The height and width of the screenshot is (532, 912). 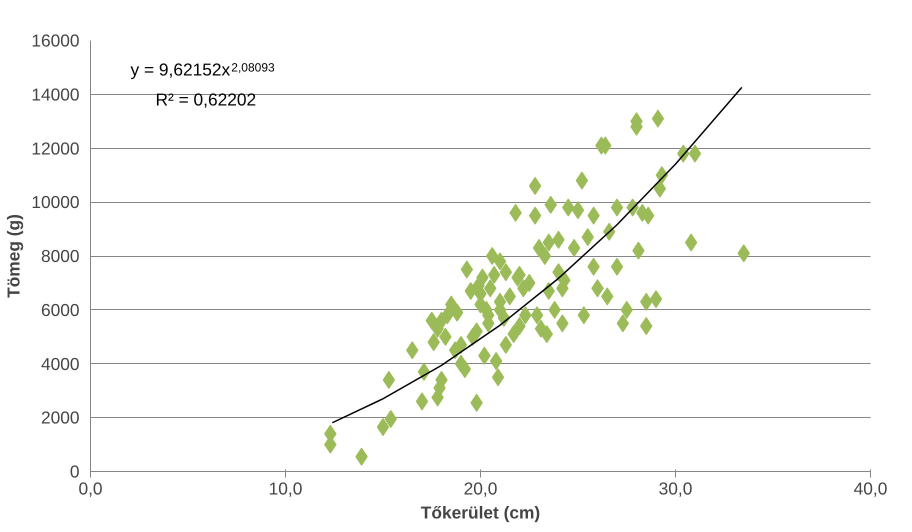 I want to click on y-tick-label: 2000, so click(x=60, y=418).